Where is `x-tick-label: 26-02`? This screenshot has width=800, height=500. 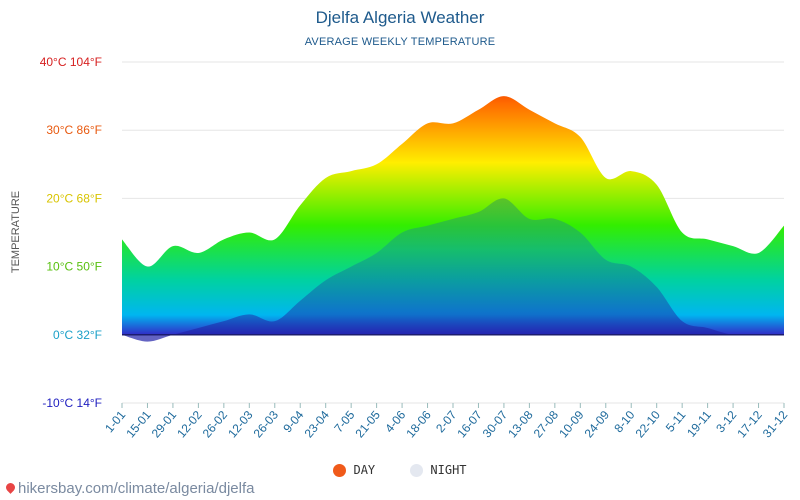
x-tick-label: 26-02 is located at coordinates (215, 424).